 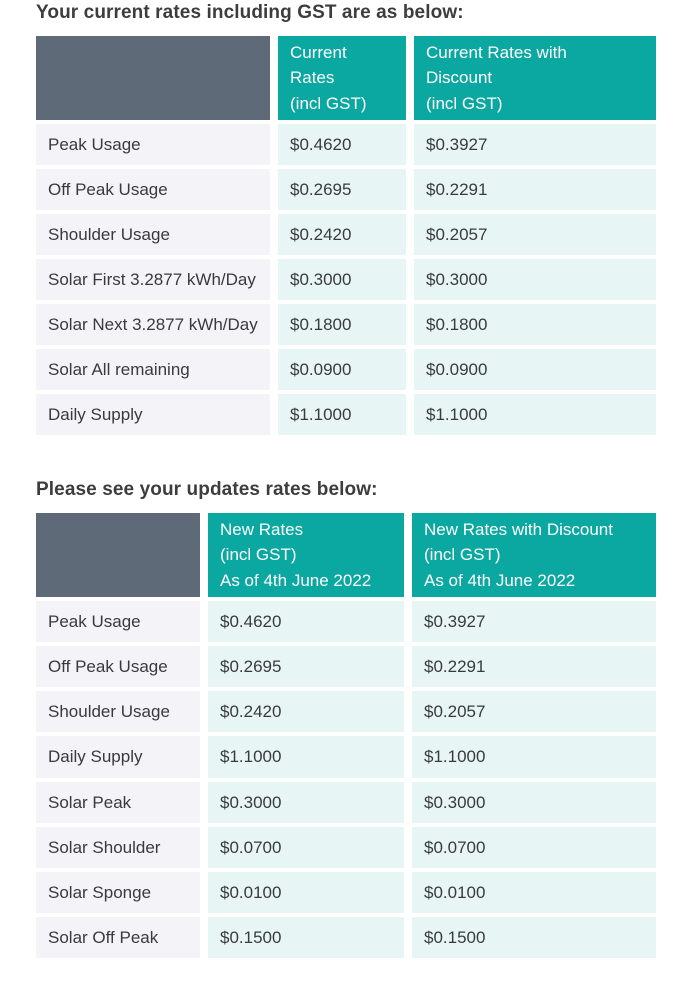 I want to click on row-label: Solar First 3.2877 kWh/Day, so click(x=153, y=280).